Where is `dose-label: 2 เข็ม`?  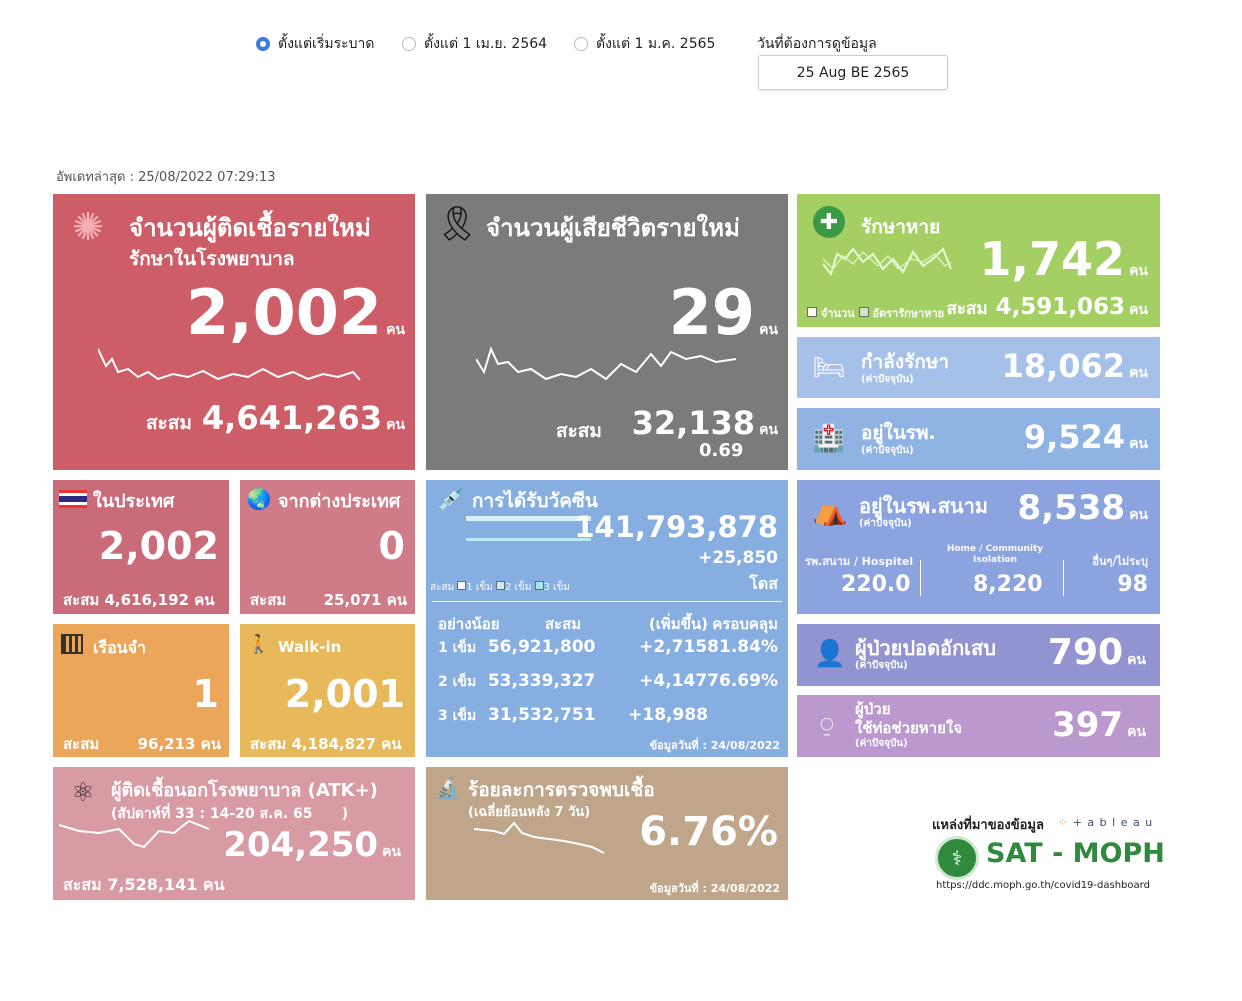 dose-label: 2 เข็ม is located at coordinates (457, 682).